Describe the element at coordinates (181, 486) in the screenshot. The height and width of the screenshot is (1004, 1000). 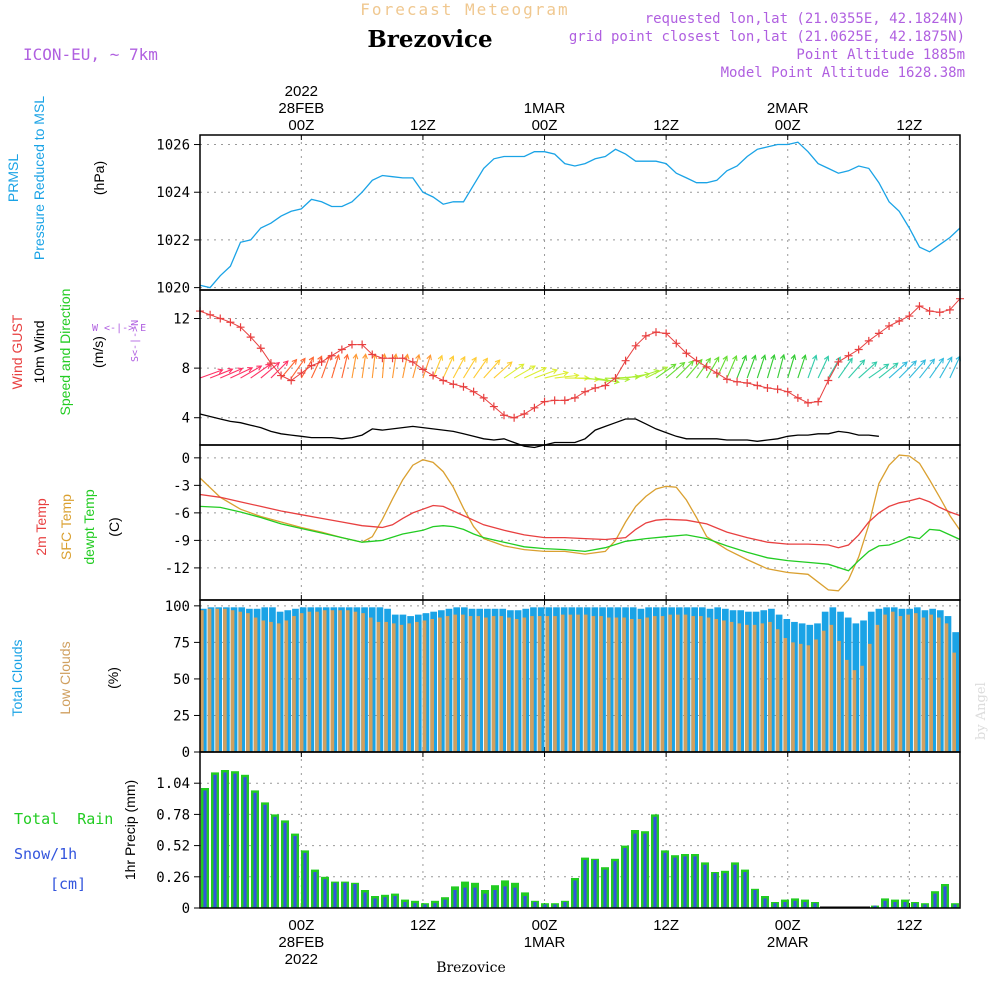
I see `y-tick-label: -3` at that location.